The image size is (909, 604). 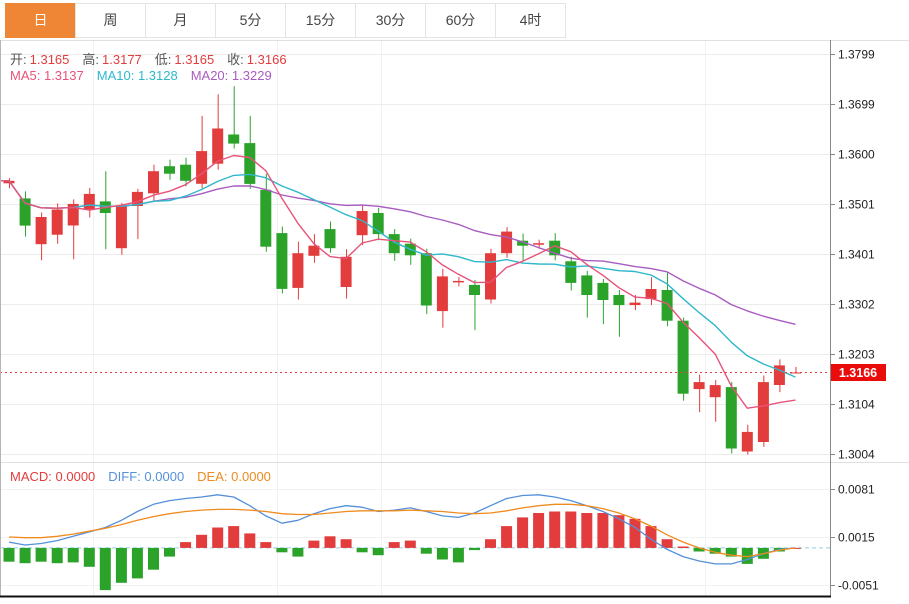 What do you see at coordinates (180, 20) in the screenshot?
I see `tab-month: 月` at bounding box center [180, 20].